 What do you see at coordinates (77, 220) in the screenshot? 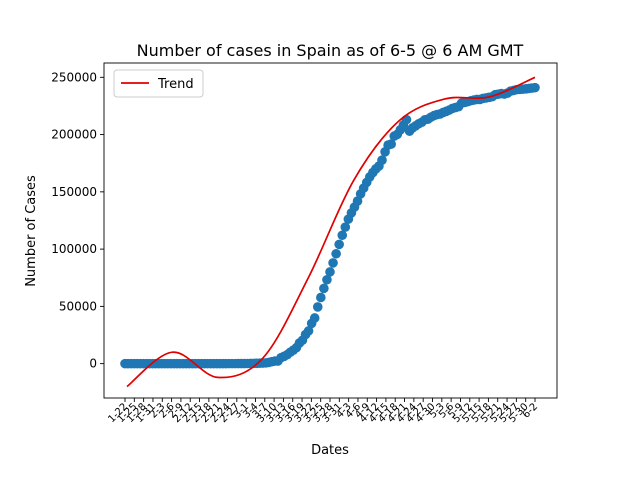
I see `y-axis: 0 50000 100000 150000 200000 250000` at bounding box center [77, 220].